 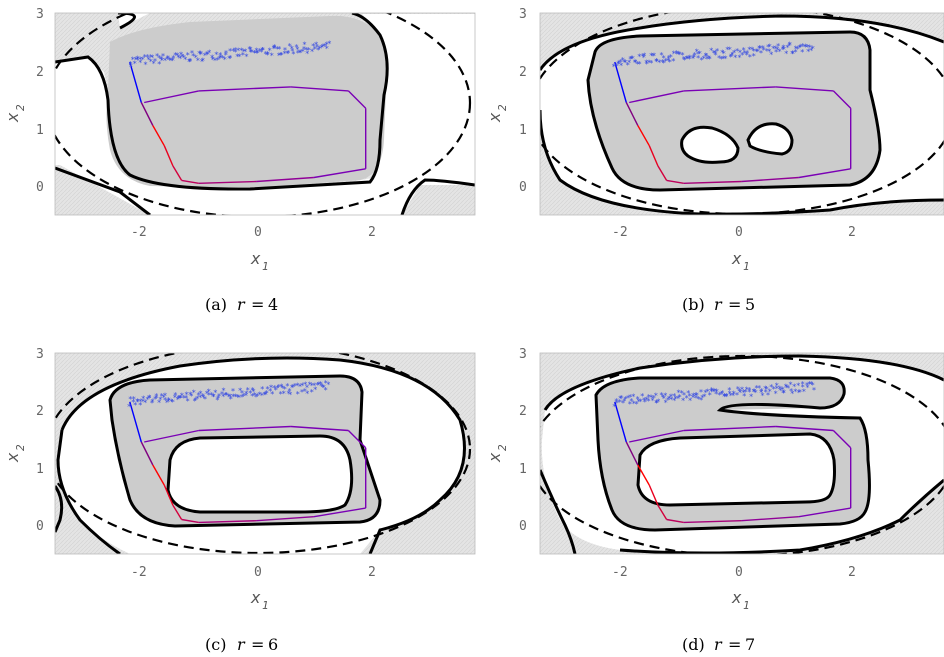 What do you see at coordinates (523, 354) in the screenshot?
I see `panel-d-ytick-3: 3` at bounding box center [523, 354].